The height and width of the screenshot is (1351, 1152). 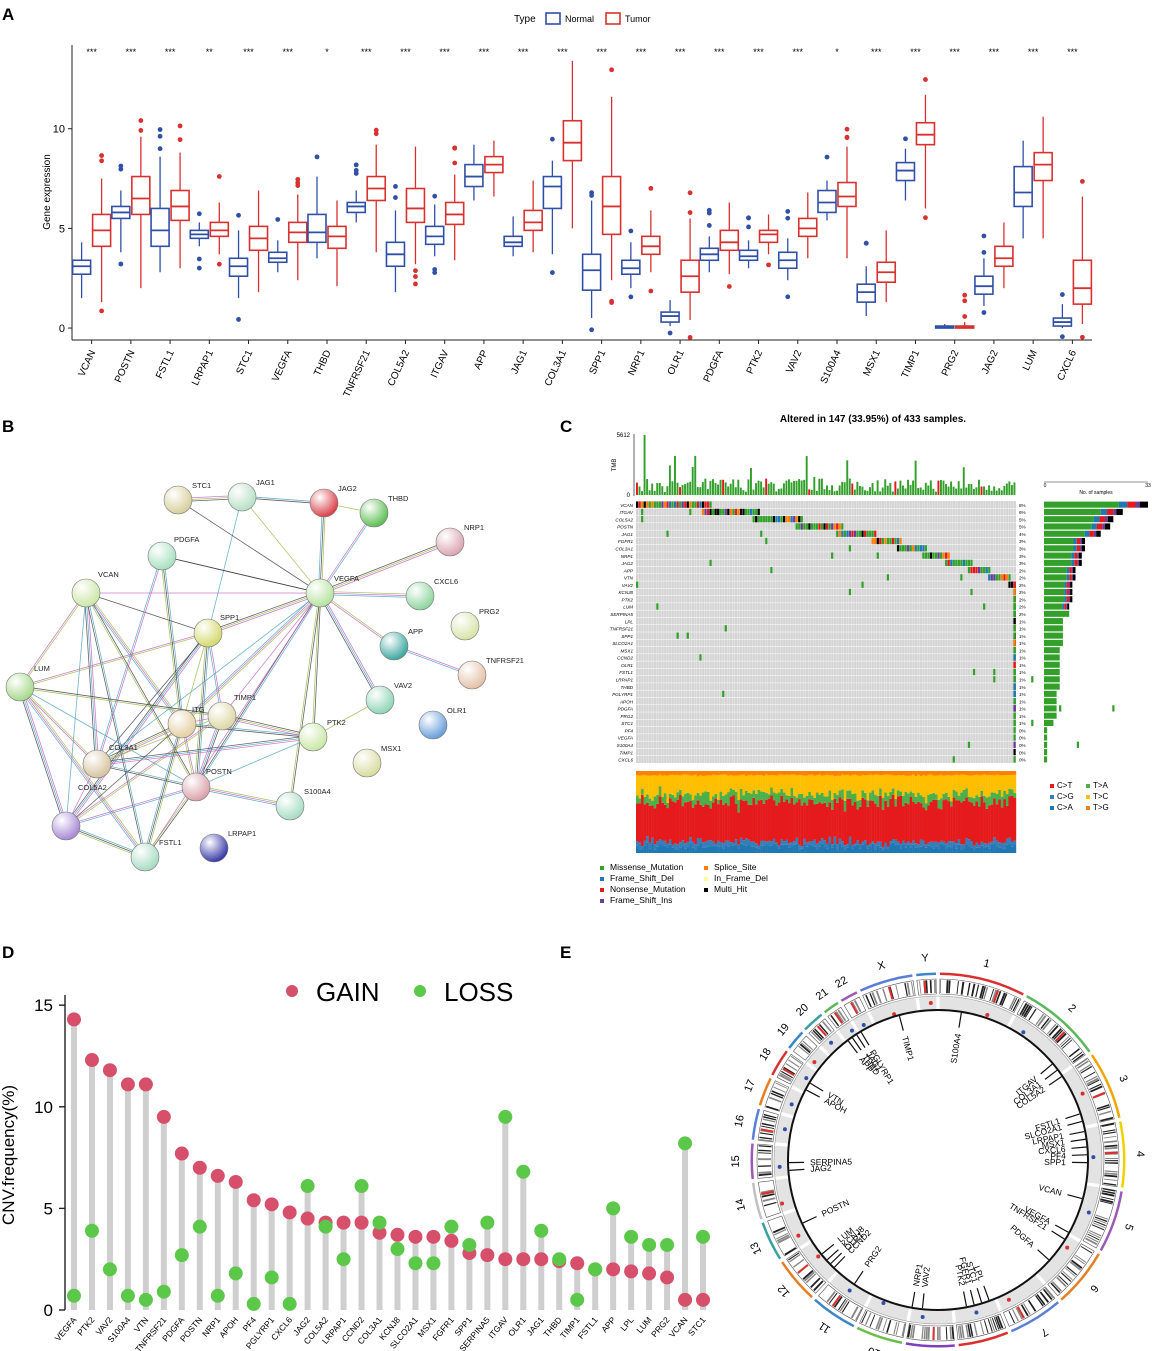 I want to click on oncoplot-gene-label: LRPAP1, so click(x=625, y=679).